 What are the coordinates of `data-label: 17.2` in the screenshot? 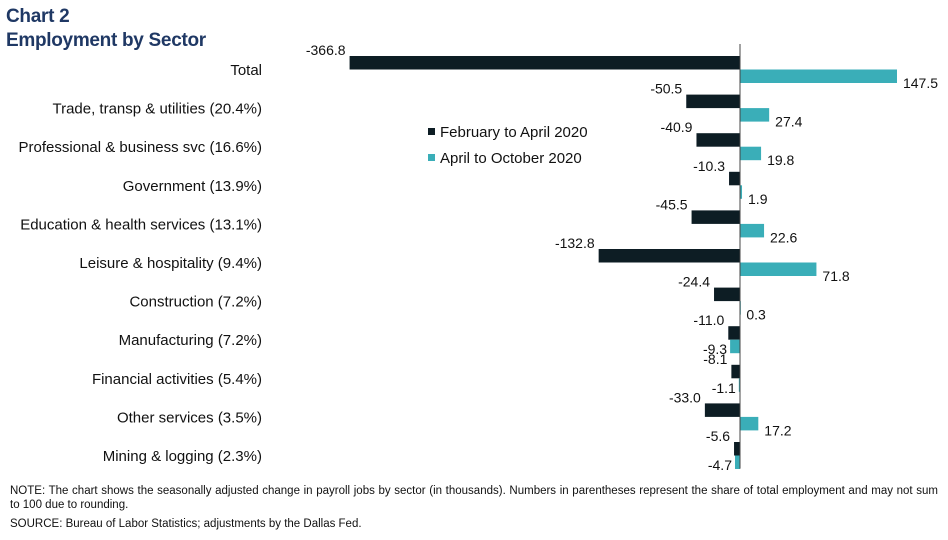 It's located at (777, 430).